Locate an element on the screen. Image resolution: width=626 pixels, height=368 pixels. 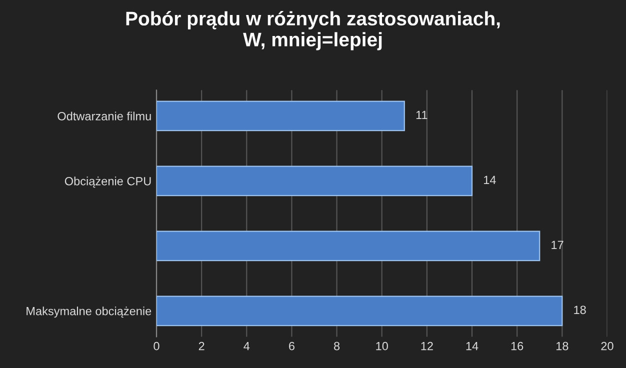
x-tick-label: 12 is located at coordinates (427, 346).